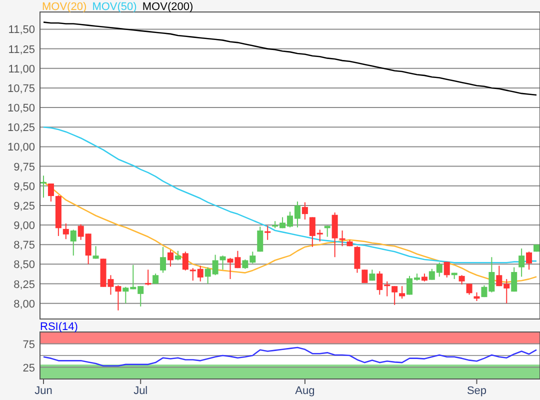 The image size is (540, 400). I want to click on y-tick-label: 10,75, so click(21, 88).